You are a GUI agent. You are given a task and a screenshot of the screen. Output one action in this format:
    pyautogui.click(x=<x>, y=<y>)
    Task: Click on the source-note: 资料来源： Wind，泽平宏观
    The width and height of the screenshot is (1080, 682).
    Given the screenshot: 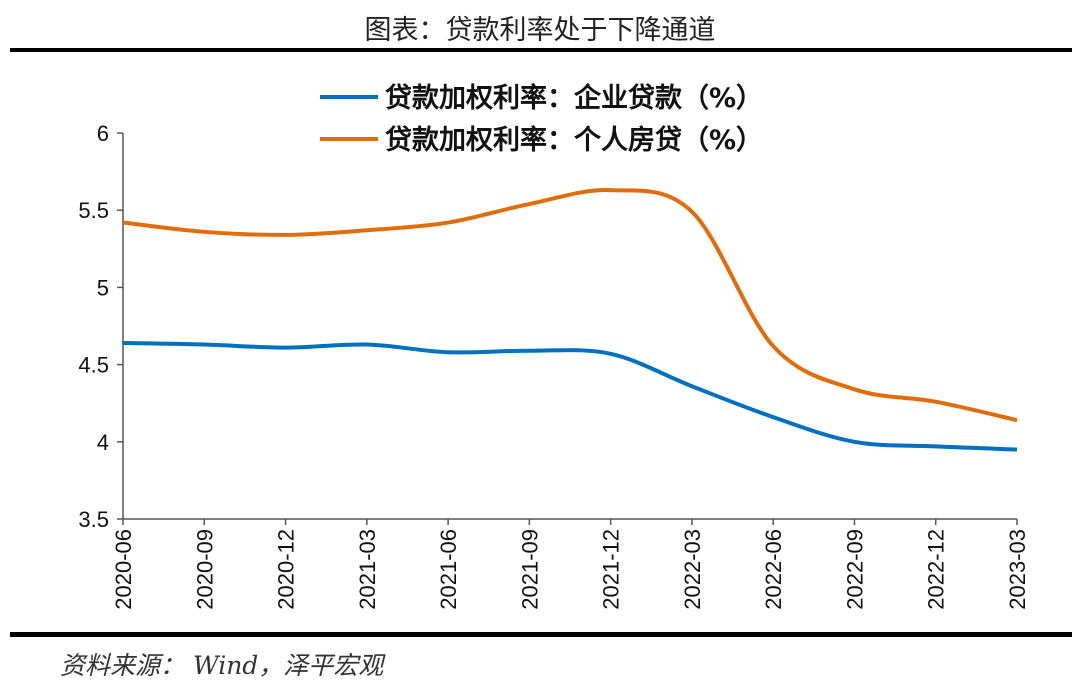 What is the action you would take?
    pyautogui.click(x=222, y=665)
    